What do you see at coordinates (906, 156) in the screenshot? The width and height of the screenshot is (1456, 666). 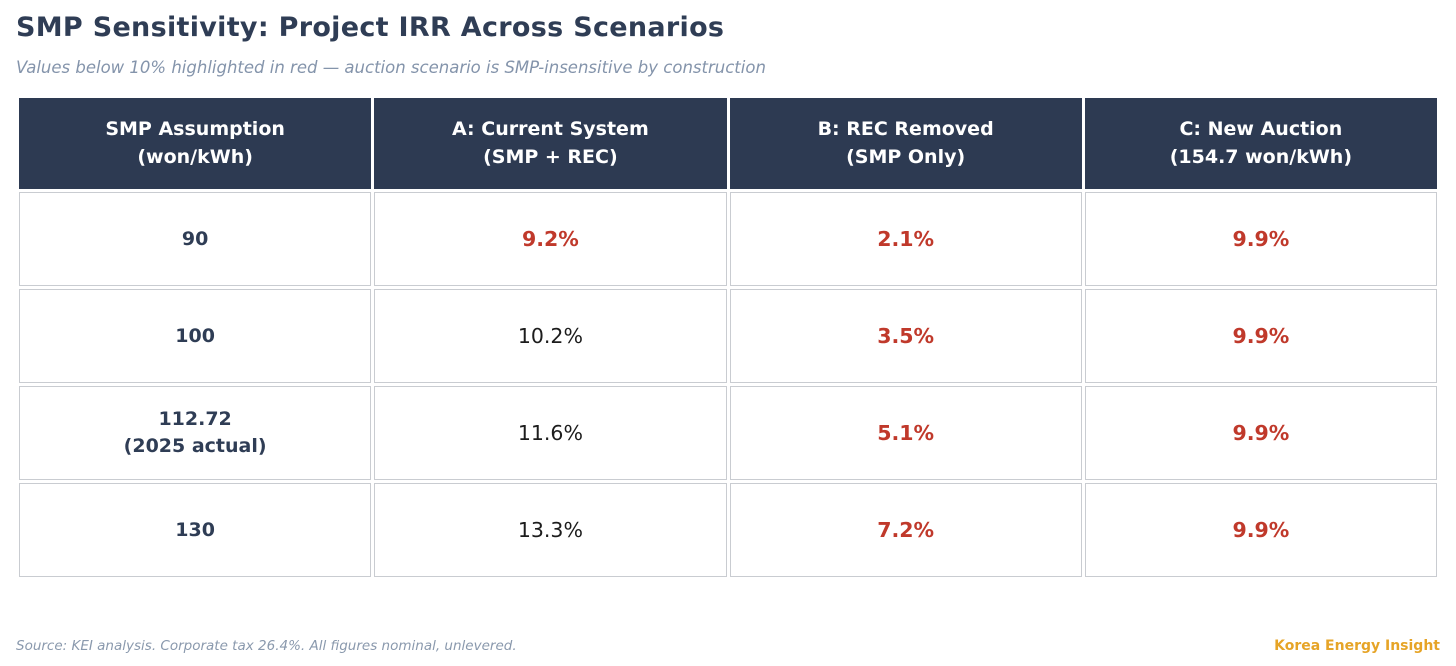 I see `header-line-2: (SMP Only)` at bounding box center [906, 156].